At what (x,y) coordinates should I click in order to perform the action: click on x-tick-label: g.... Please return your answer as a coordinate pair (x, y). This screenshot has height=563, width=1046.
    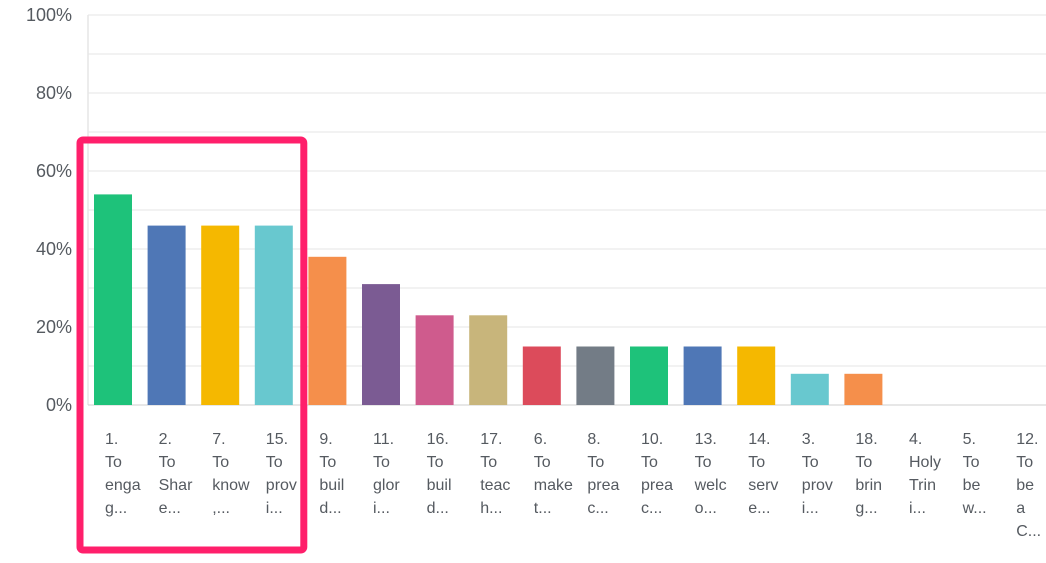
    Looking at the image, I should click on (866, 508).